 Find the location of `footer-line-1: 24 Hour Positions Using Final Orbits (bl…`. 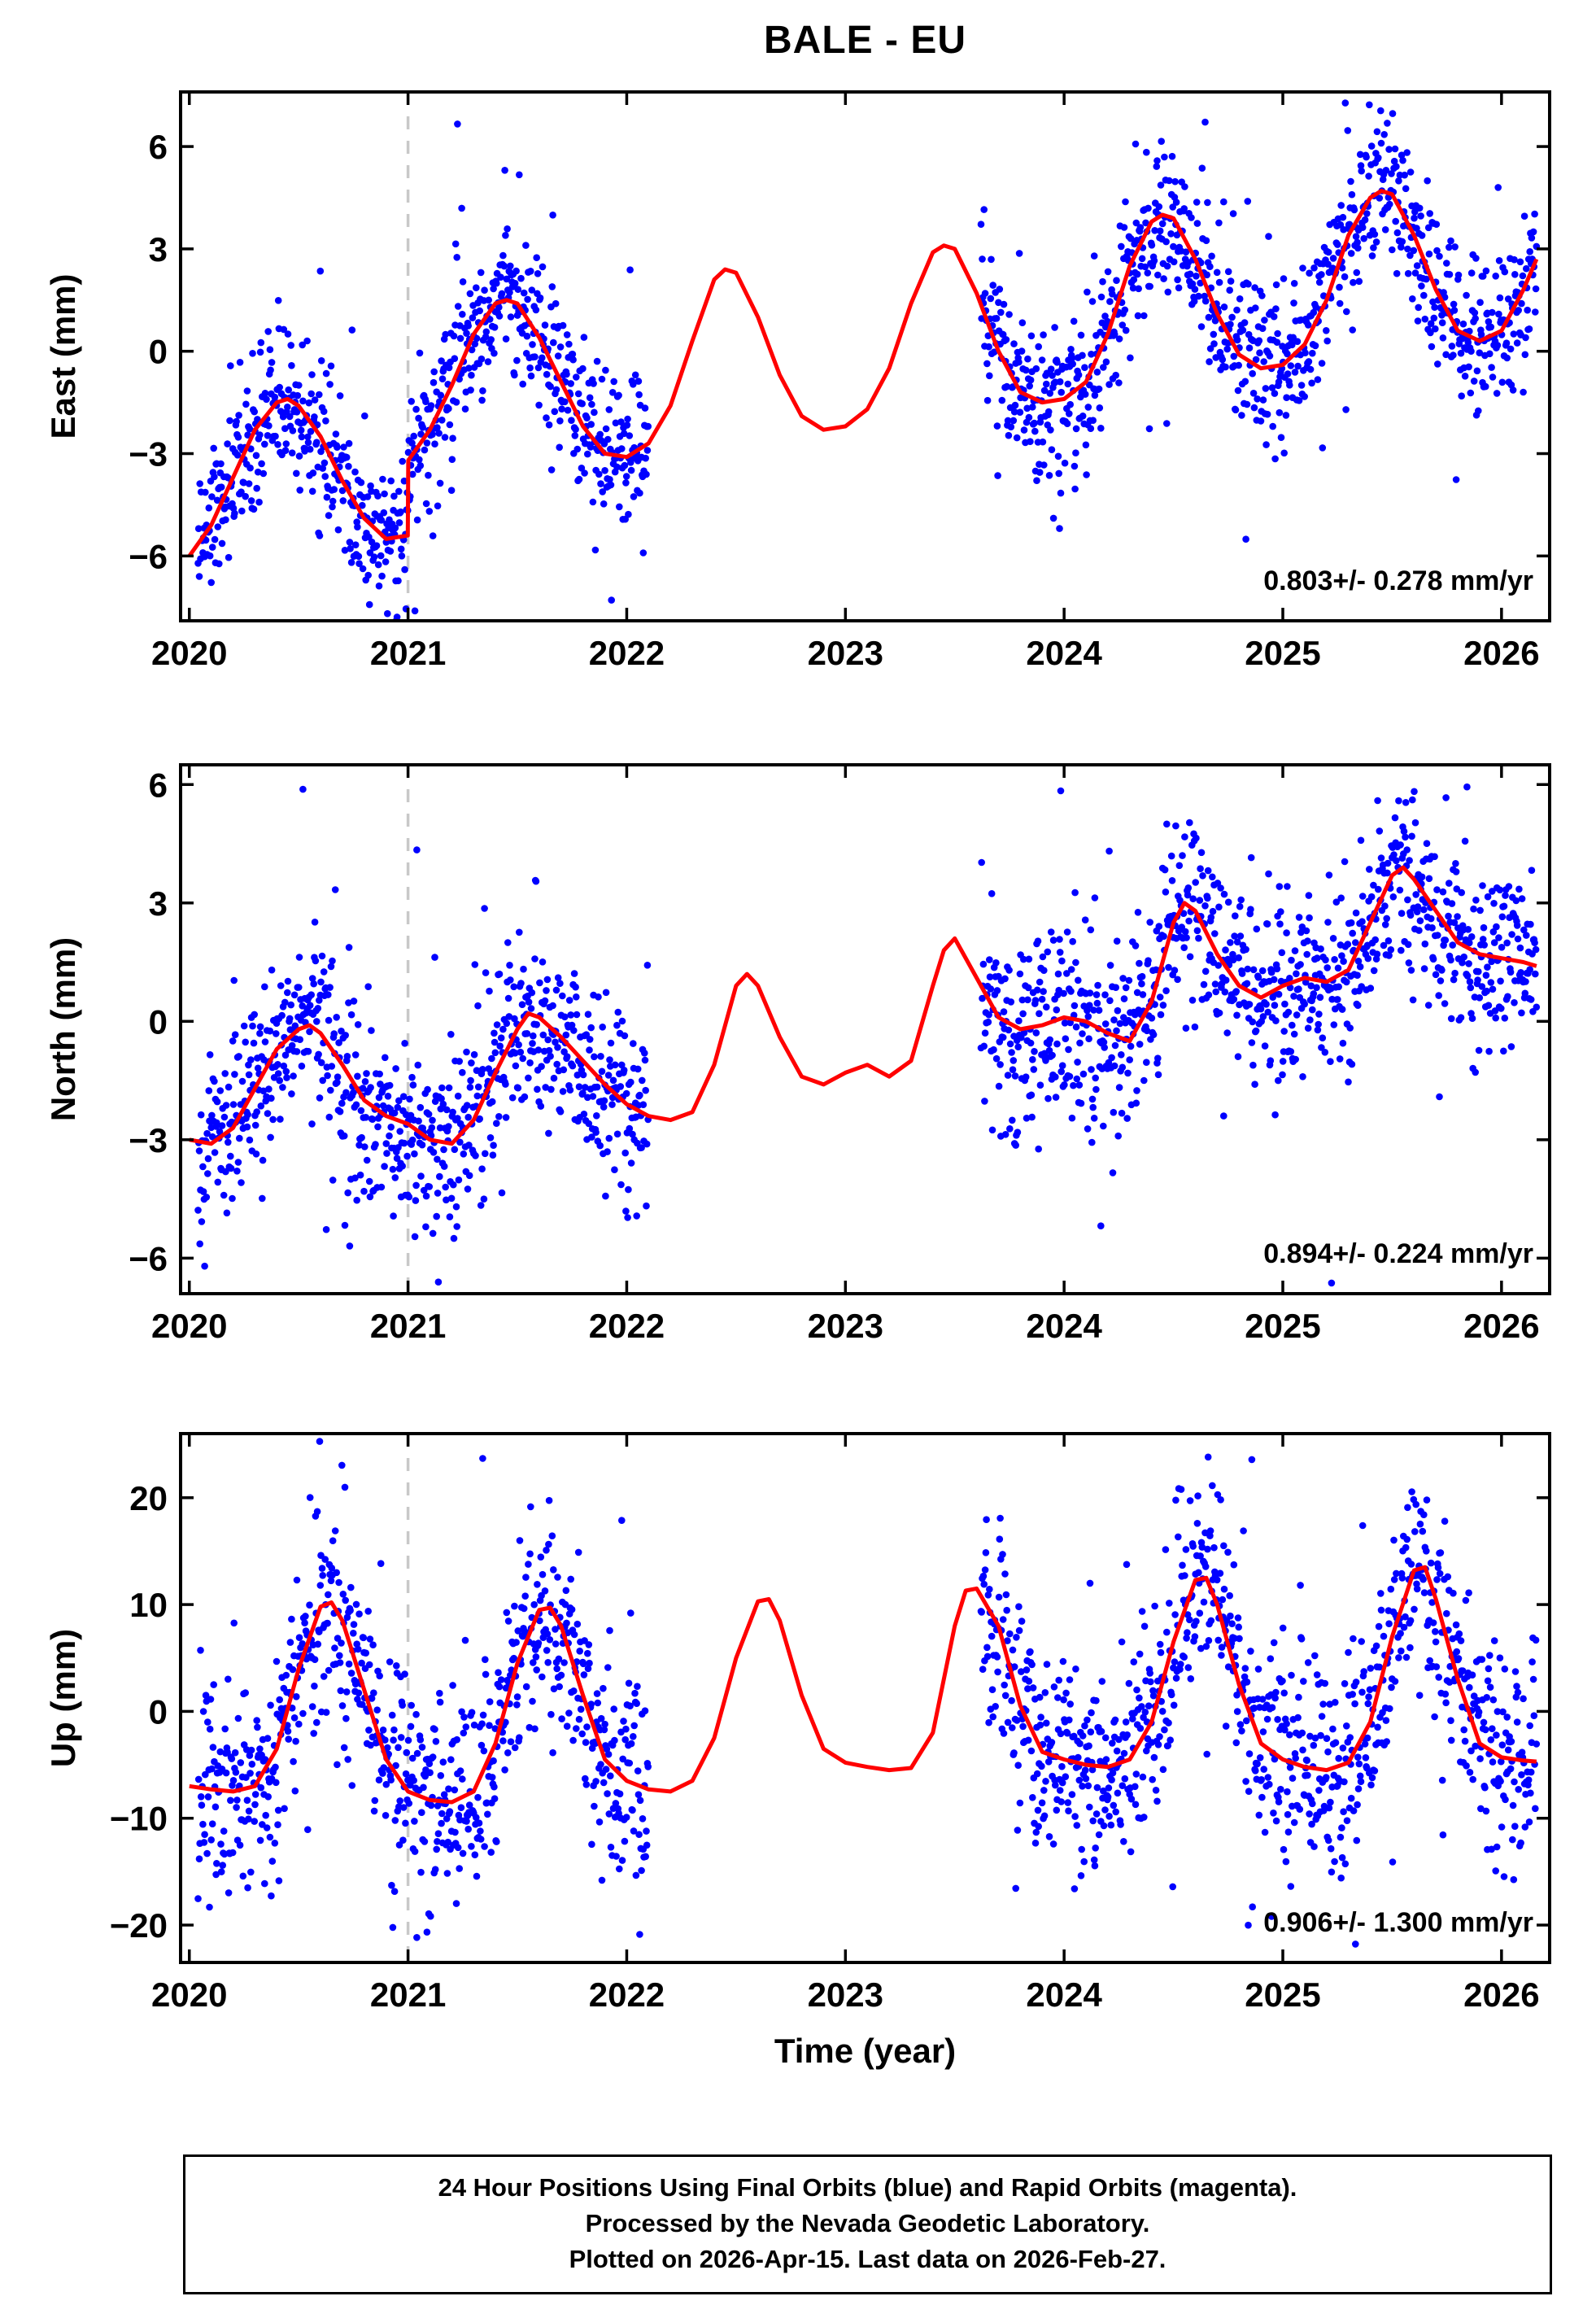

footer-line-1: 24 Hour Positions Using Final Orbits (bl… is located at coordinates (867, 2187).